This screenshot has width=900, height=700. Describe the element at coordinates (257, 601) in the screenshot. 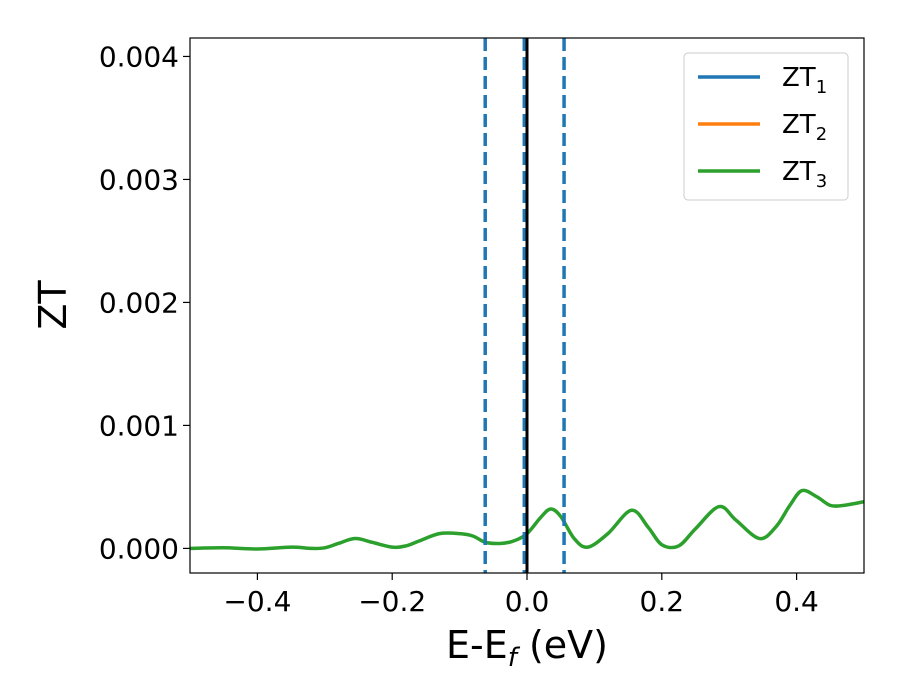

I see `x-tick-label: −0.4` at that location.